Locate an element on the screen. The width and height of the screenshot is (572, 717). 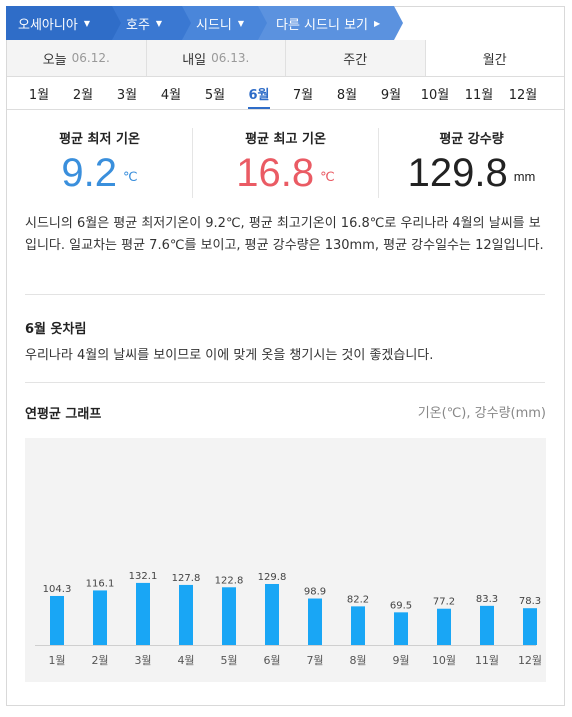
clothing-title: 6월 옷차림 is located at coordinates (56, 329).